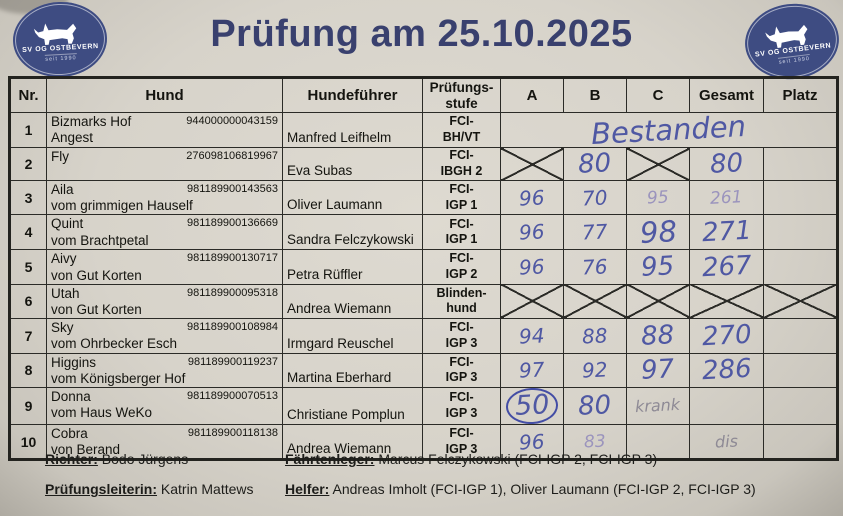 The image size is (843, 516). Describe the element at coordinates (118, 378) in the screenshot. I see `dog-kennel: vom Königsberger Hof` at that location.